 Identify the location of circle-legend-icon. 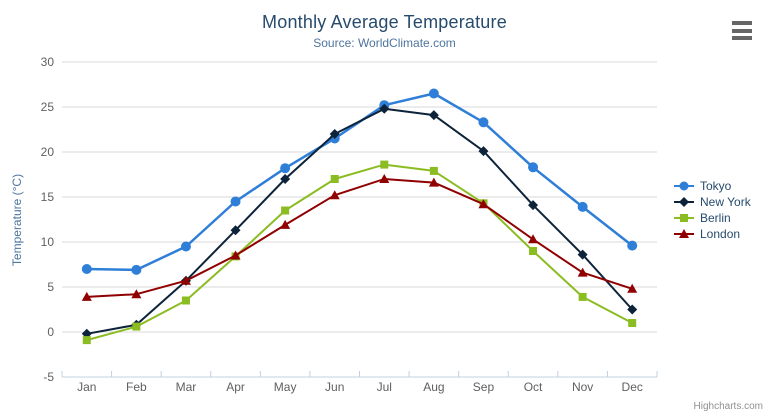
(684, 186).